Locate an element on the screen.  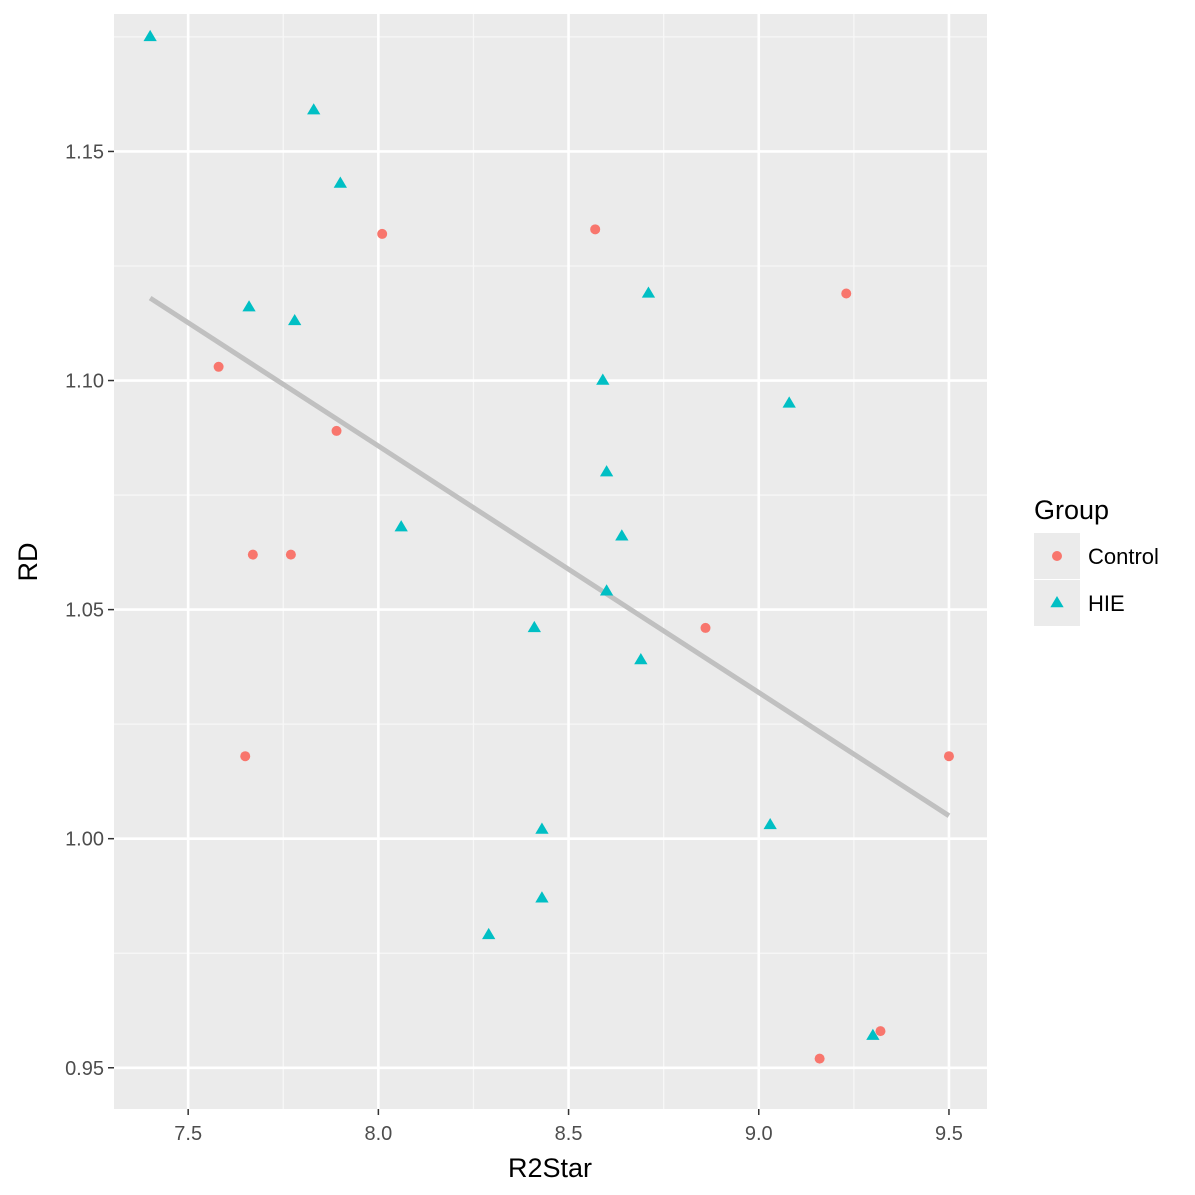
x-axis: 7.5 8.0 8.5 9.0 9.5 is located at coordinates (568, 1127).